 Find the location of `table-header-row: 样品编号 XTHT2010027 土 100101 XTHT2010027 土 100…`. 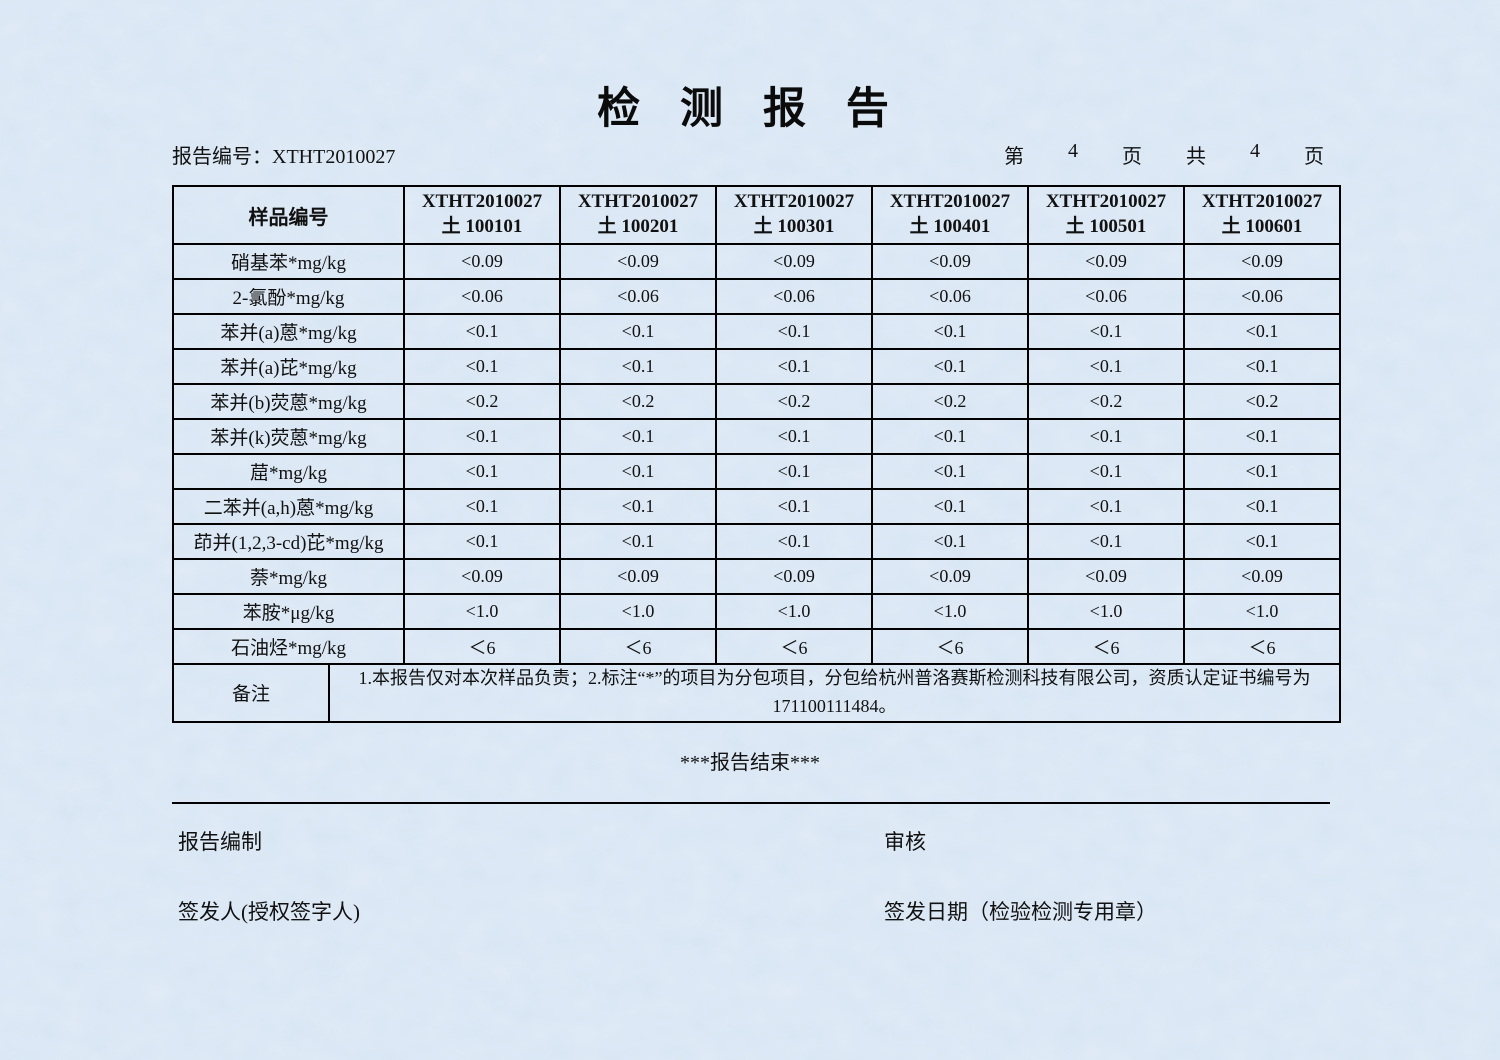

table-header-row: 样品编号 XTHT2010027 土 100101 XTHT2010027 土 100… is located at coordinates (756, 215).